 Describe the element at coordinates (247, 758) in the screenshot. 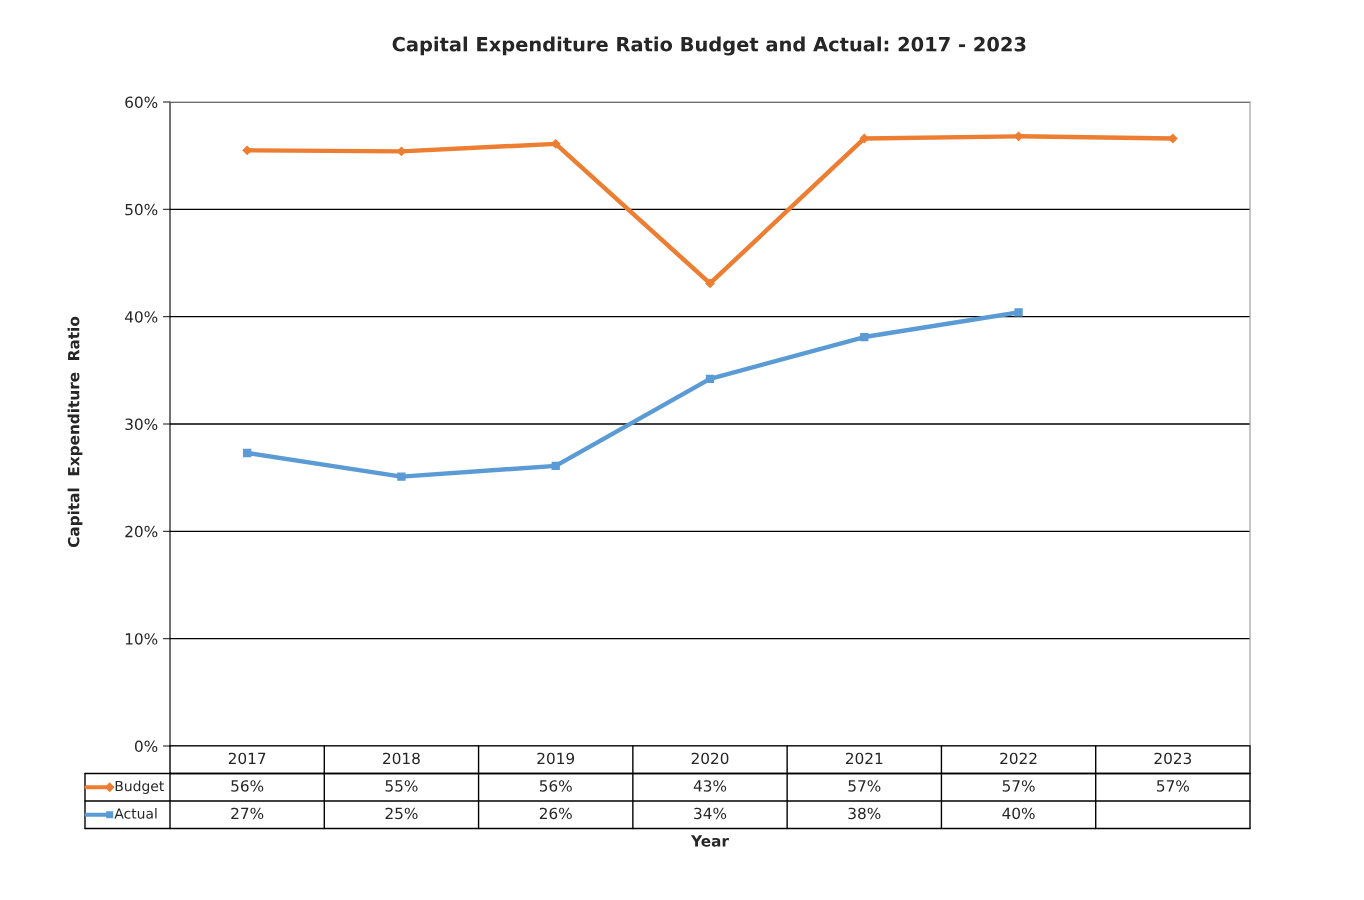

I see `x-tick-label: 2017` at that location.